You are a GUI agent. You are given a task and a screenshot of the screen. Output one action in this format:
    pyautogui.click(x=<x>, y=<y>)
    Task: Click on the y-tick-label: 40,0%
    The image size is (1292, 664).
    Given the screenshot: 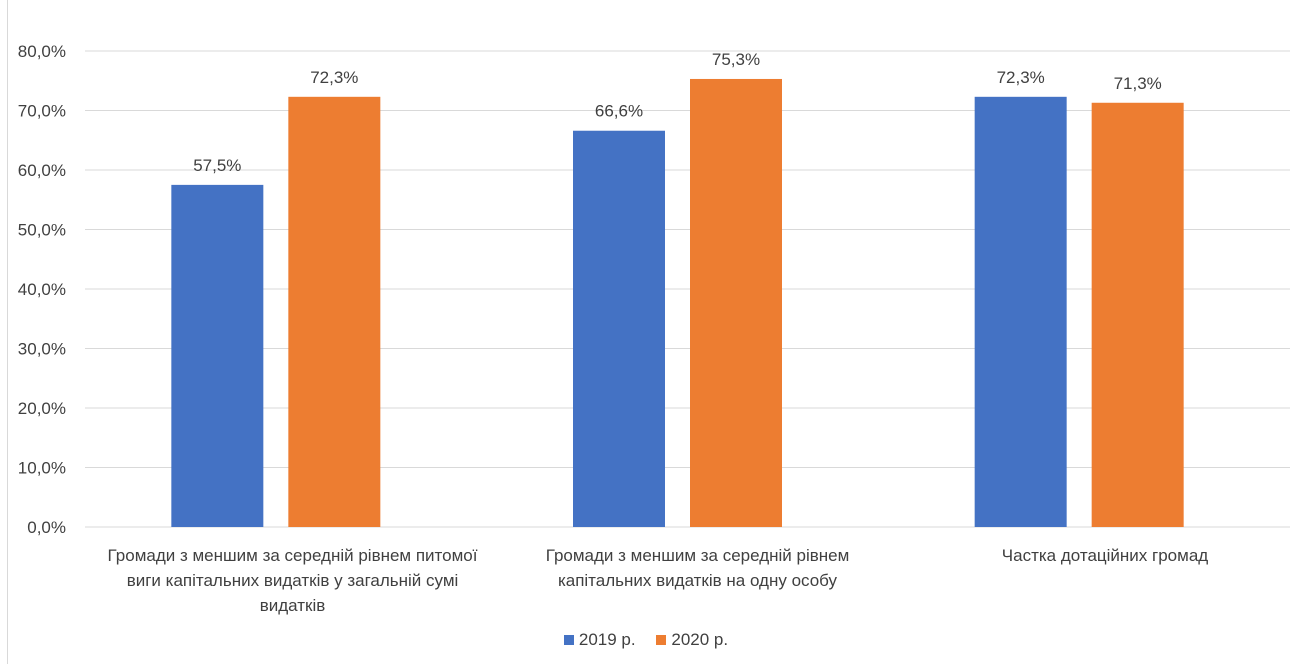 What is the action you would take?
    pyautogui.click(x=42, y=289)
    